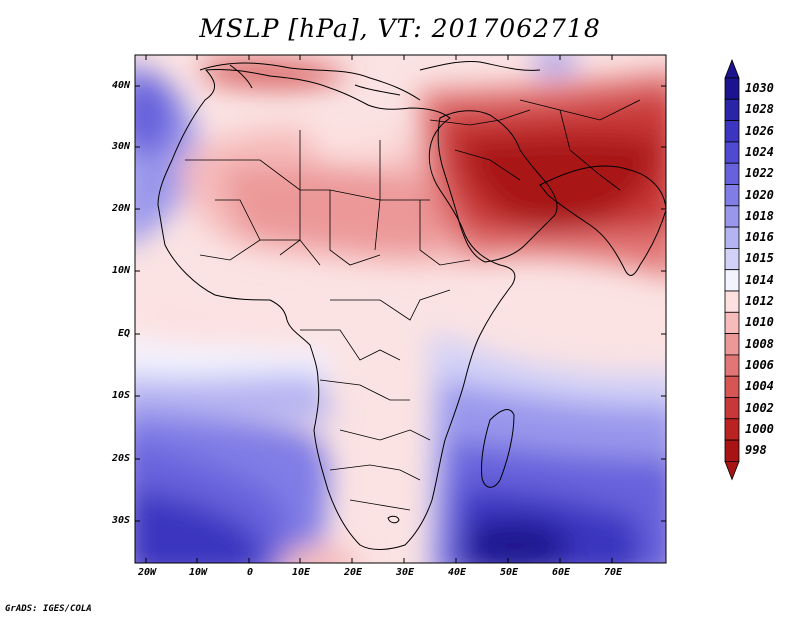 The height and width of the screenshot is (618, 800). What do you see at coordinates (759, 88) in the screenshot?
I see `colorbar-label: 1030` at bounding box center [759, 88].